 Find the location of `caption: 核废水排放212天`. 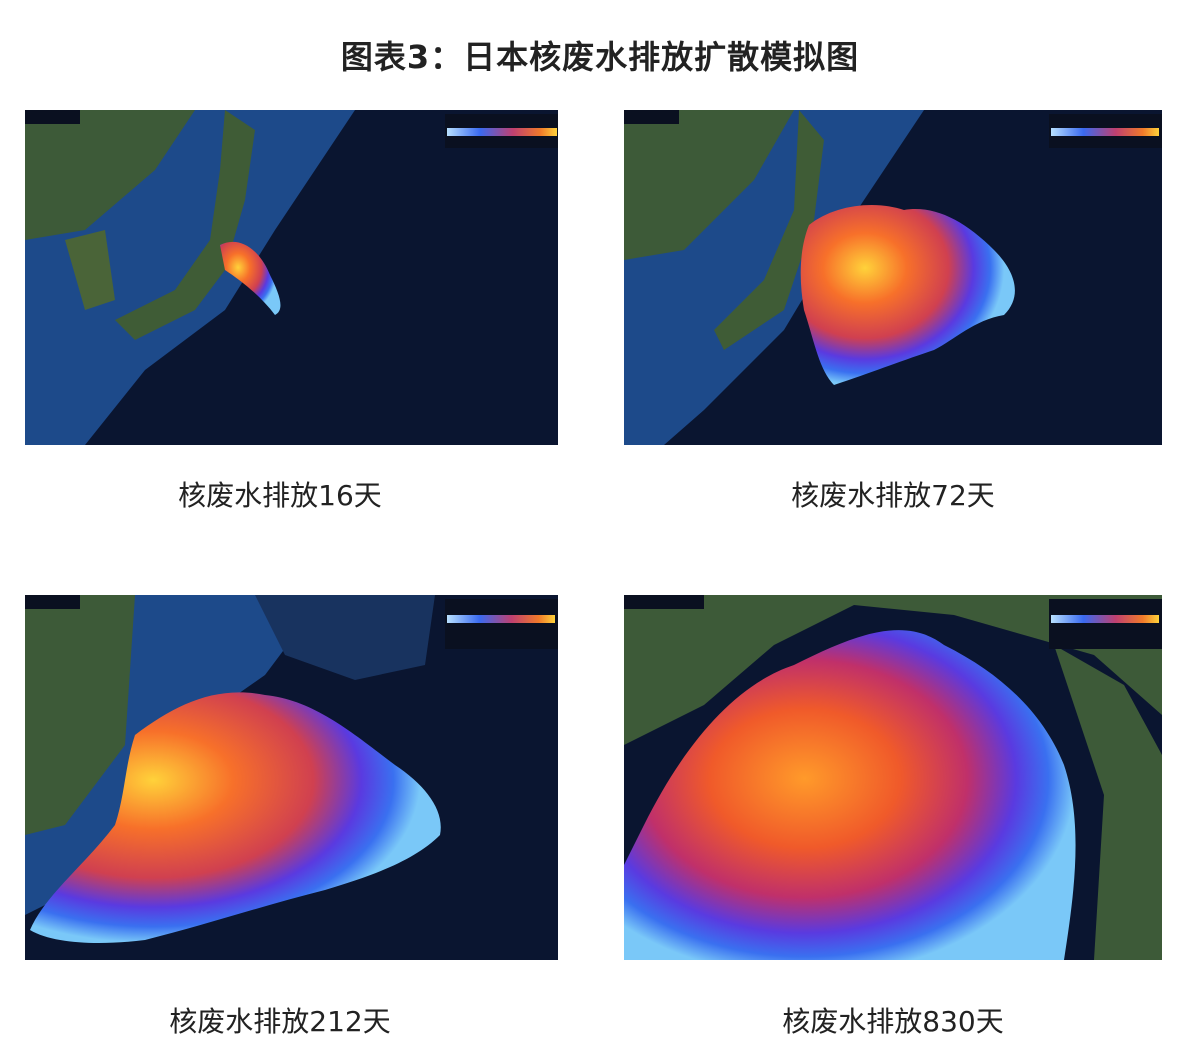

caption: 核废水排放212天 is located at coordinates (280, 1021).